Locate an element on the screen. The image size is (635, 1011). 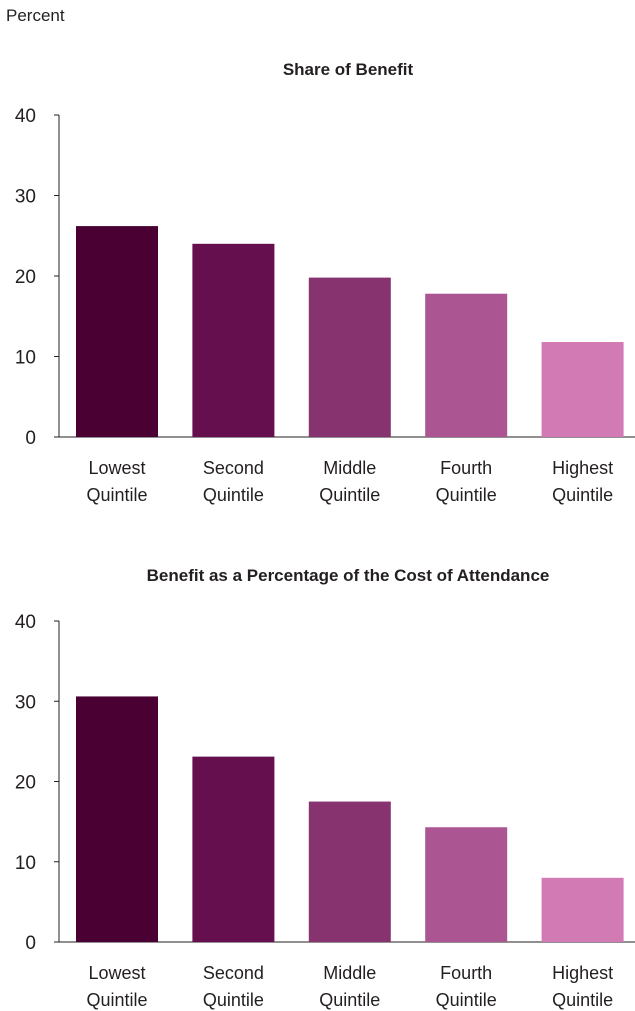
y-axis-unit-label: Percent is located at coordinates (35, 15).